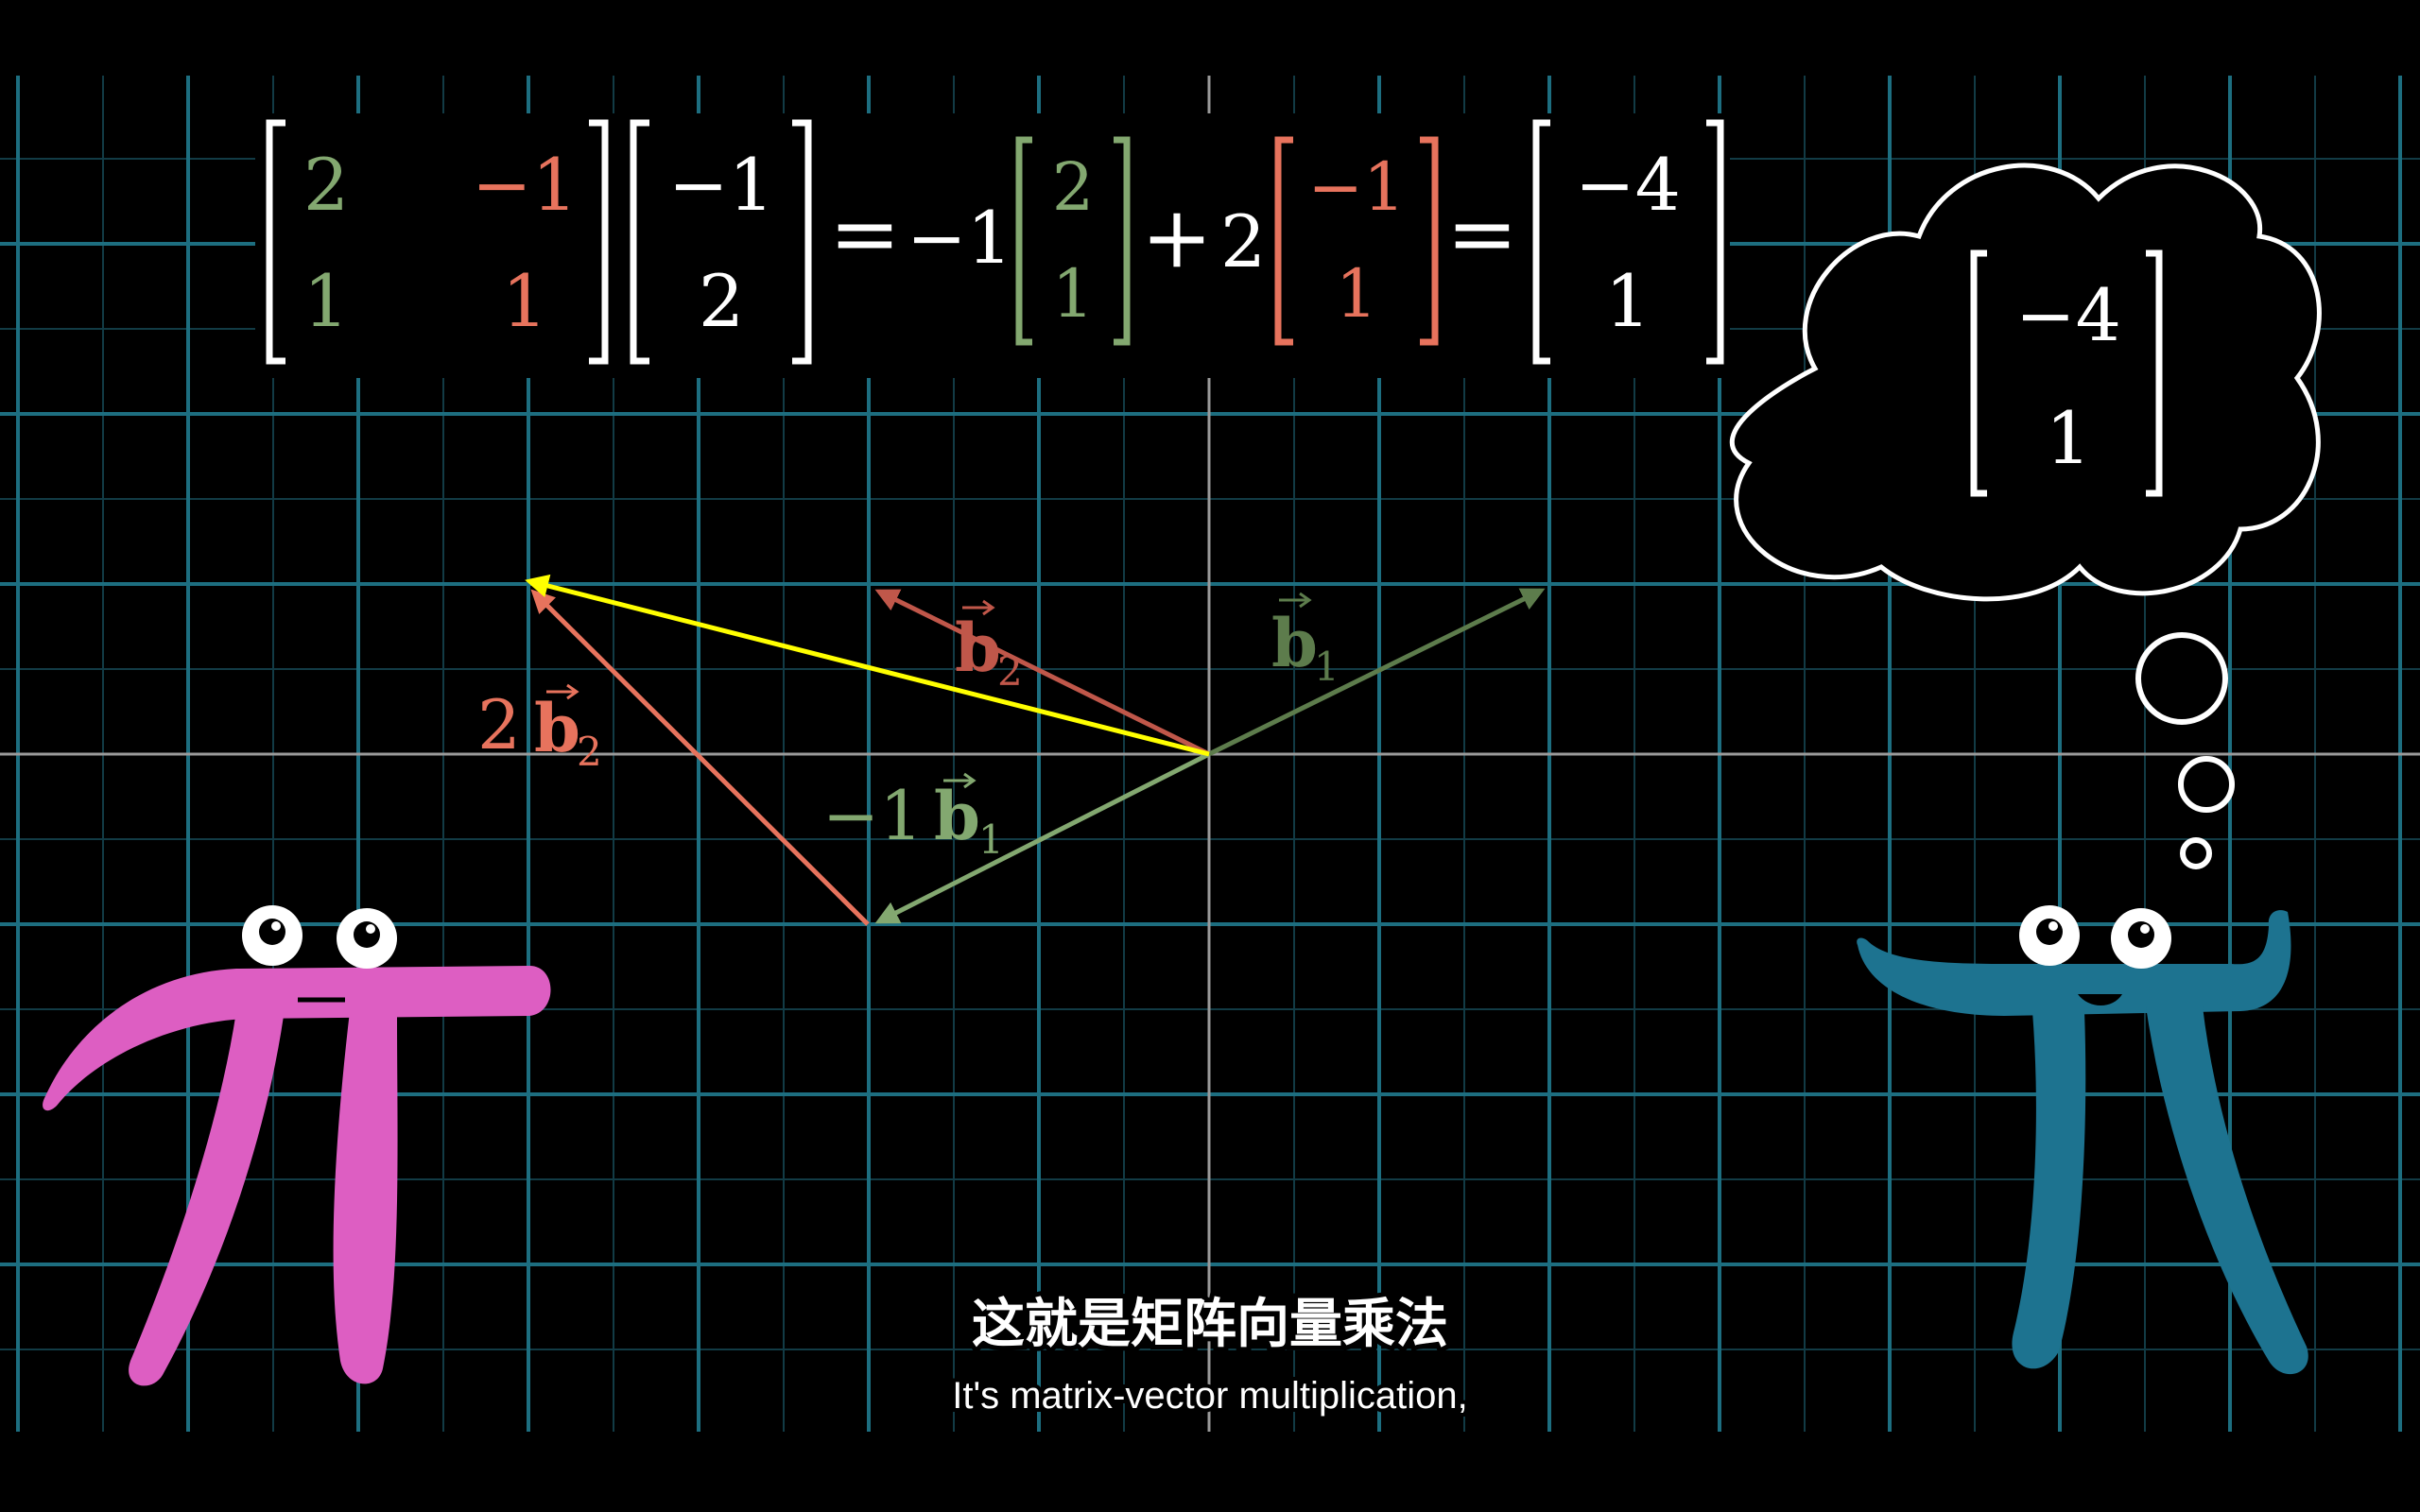 The image size is (2420, 1512). Describe the element at coordinates (2100, 999) in the screenshot. I see `blue-pi-mouth` at that location.